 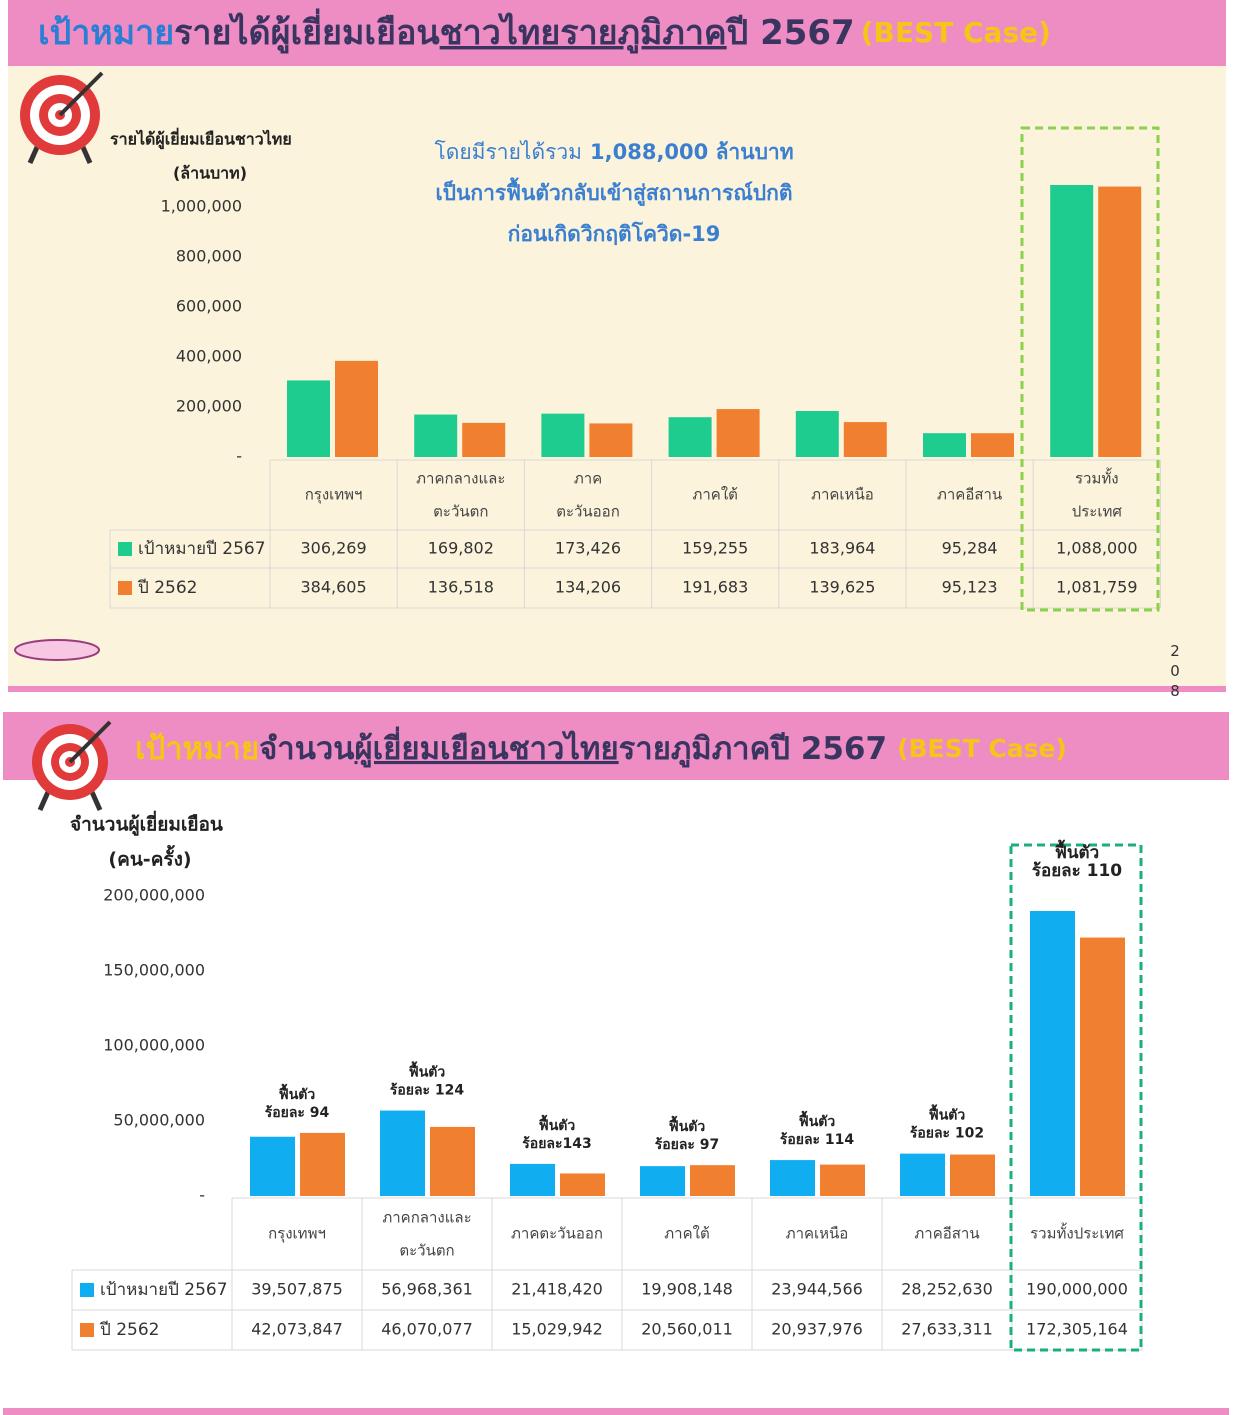 What do you see at coordinates (969, 495) in the screenshot?
I see `x-tick-label: ภาคอีสาน` at bounding box center [969, 495].